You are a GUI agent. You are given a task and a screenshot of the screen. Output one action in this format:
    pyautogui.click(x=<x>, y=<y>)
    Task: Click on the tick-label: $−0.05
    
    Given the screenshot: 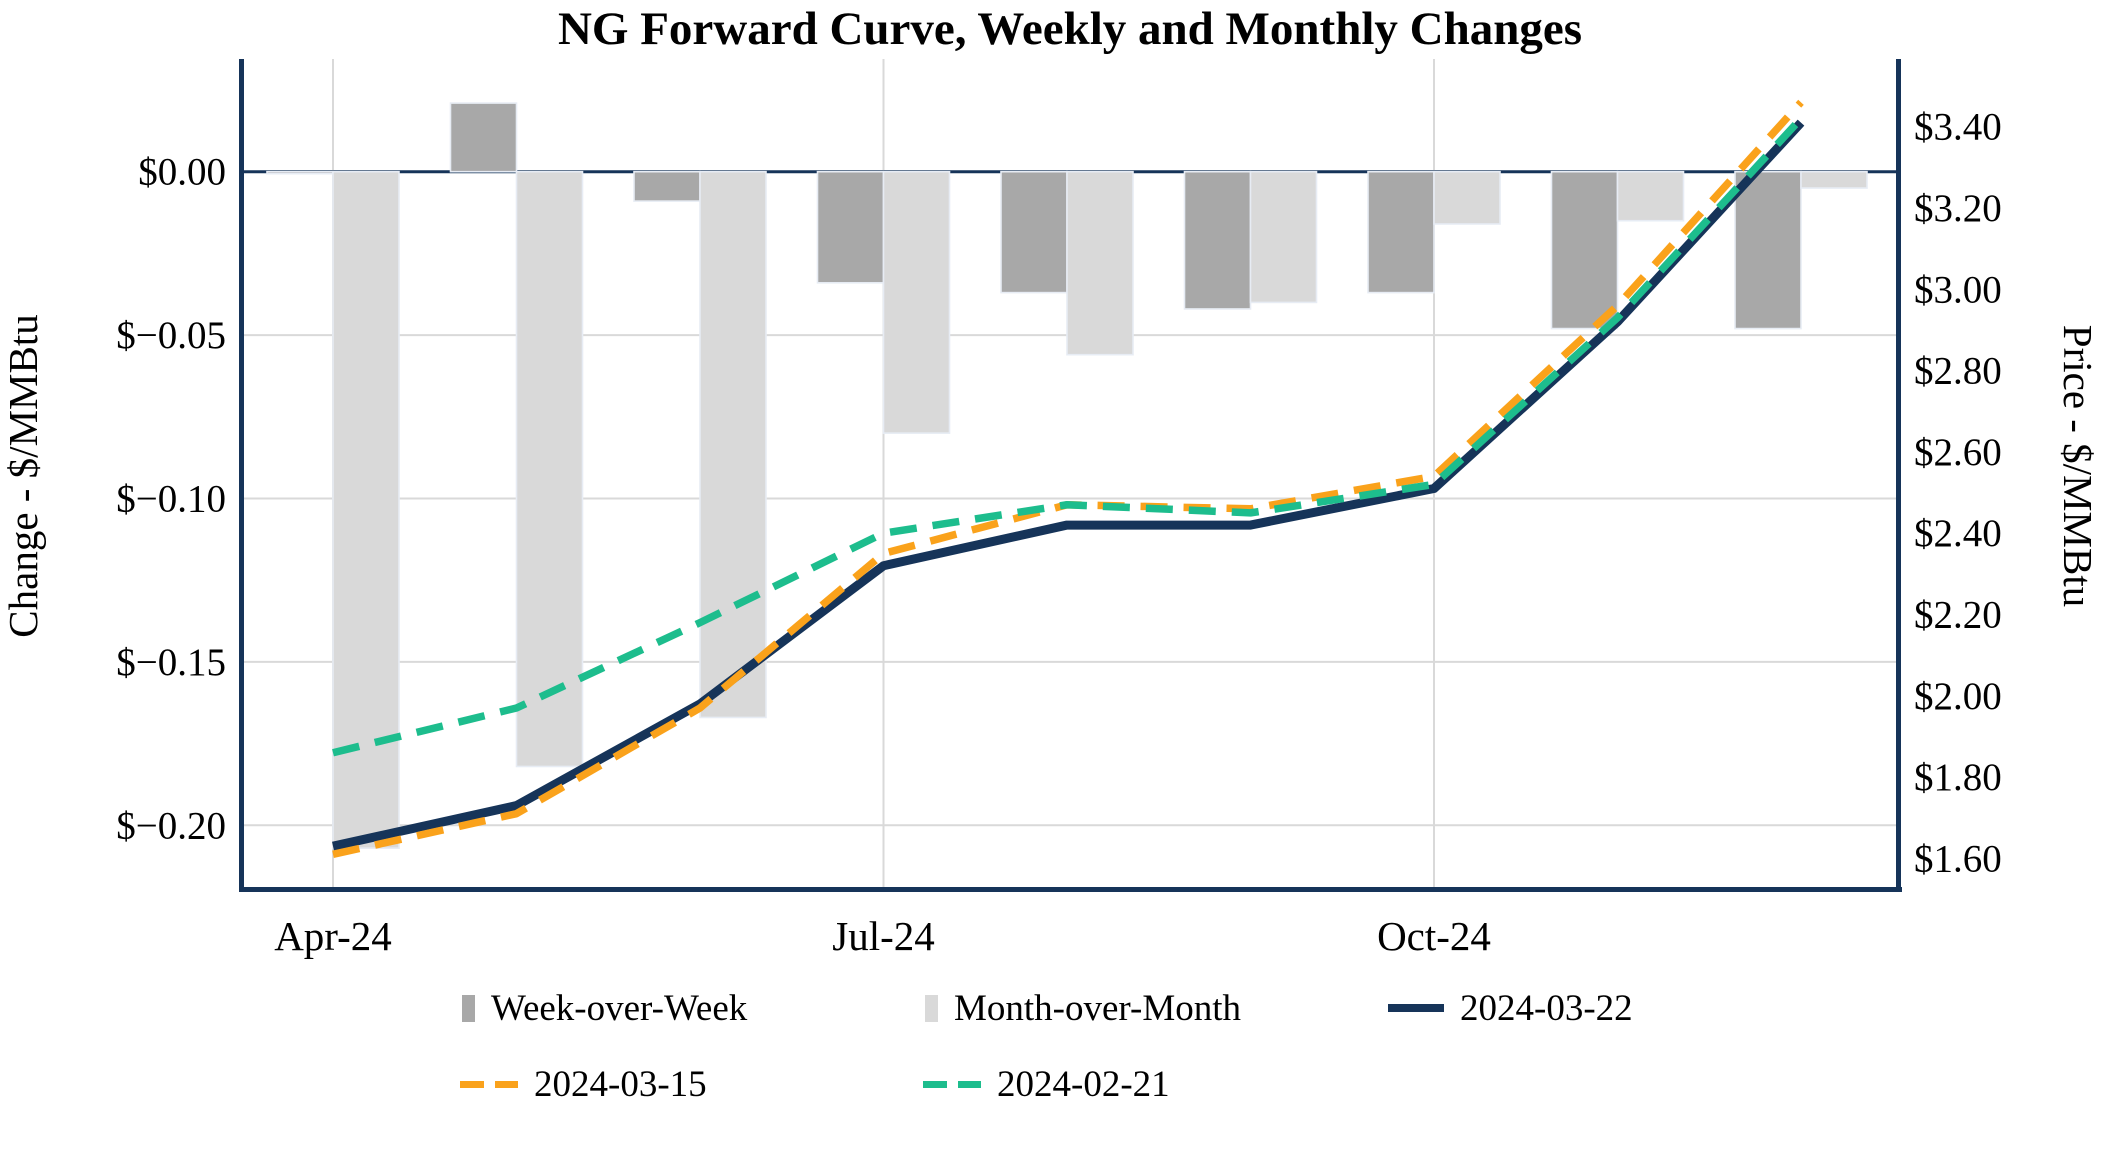 What is the action you would take?
    pyautogui.click(x=171, y=335)
    